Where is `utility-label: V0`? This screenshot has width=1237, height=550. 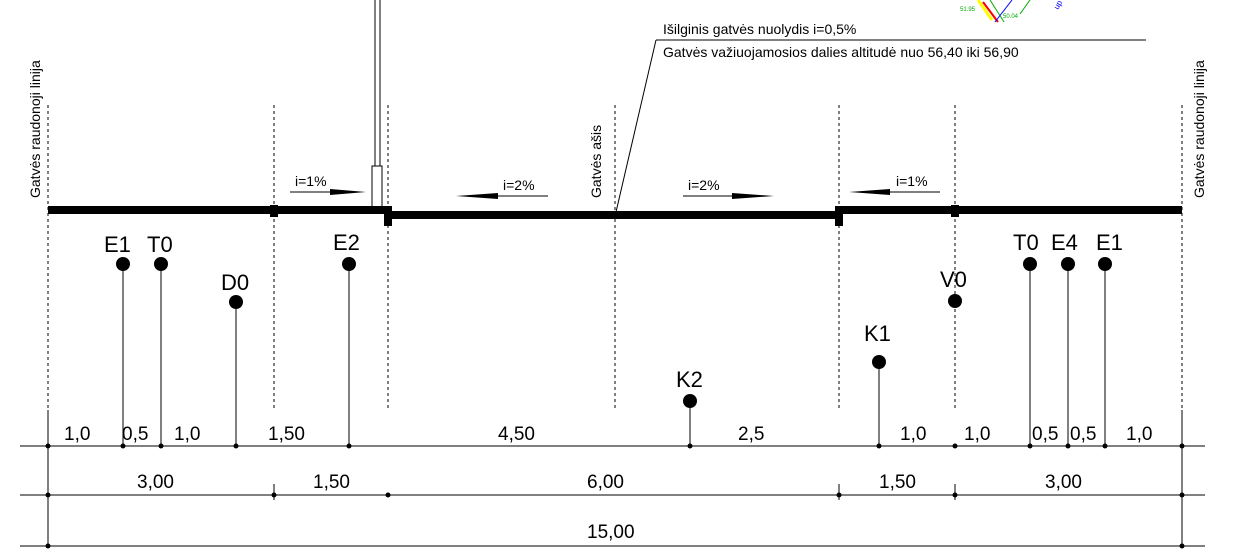
utility-label: V0 is located at coordinates (953, 279).